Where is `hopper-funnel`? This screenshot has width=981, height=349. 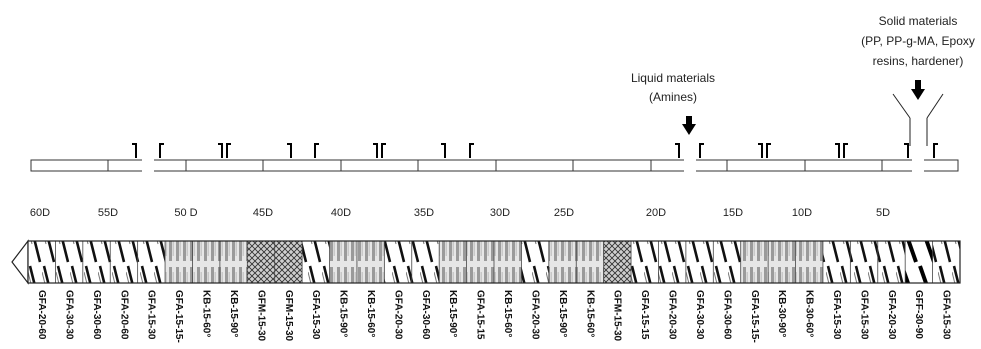 hopper-funnel is located at coordinates (918, 119).